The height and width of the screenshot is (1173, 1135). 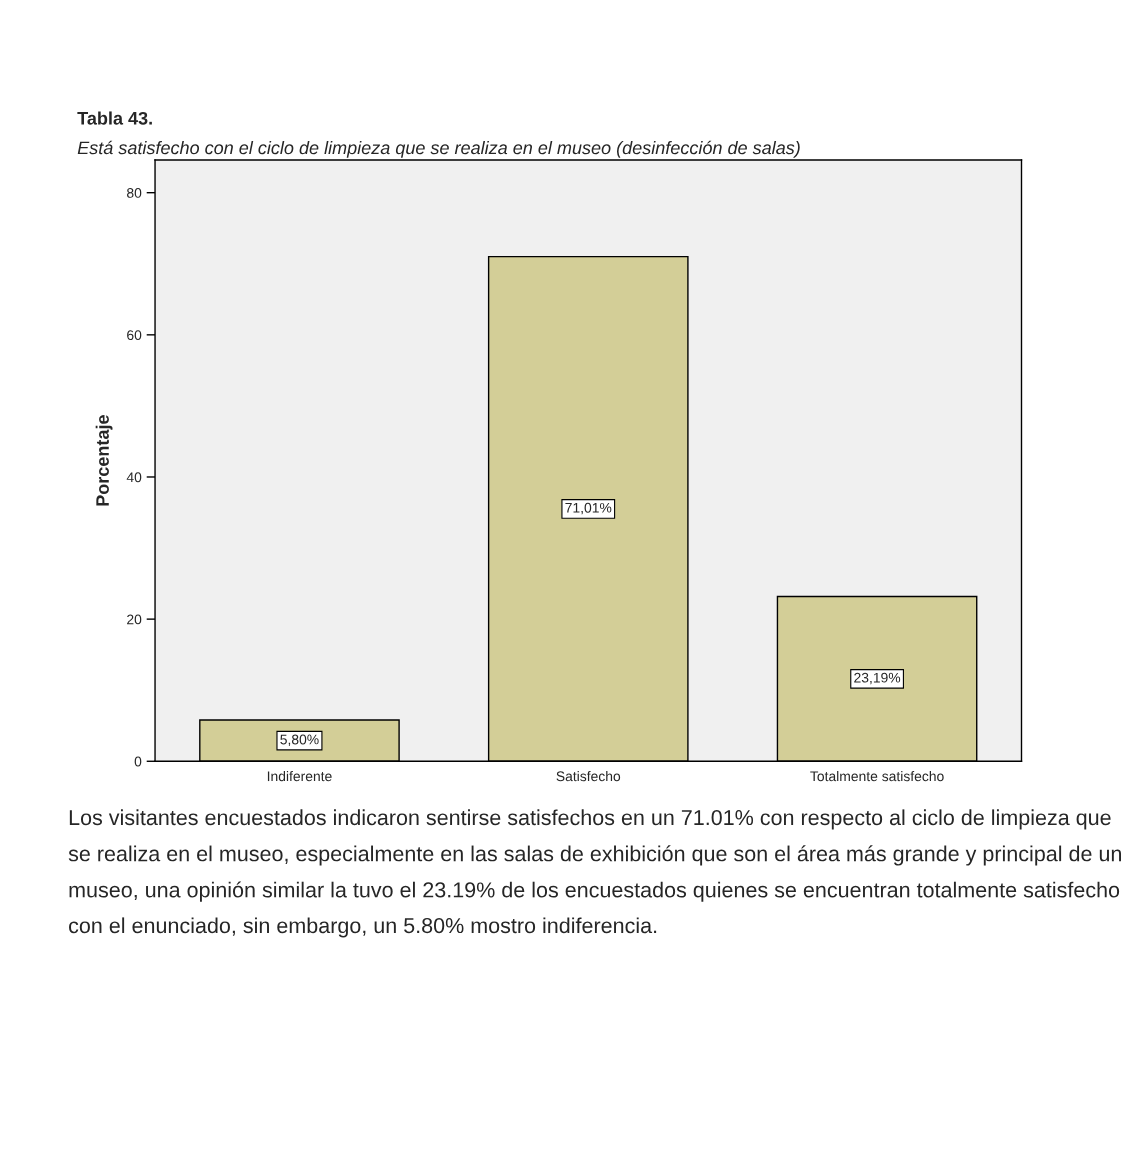 I want to click on x-tick-label: Satisfecho, so click(x=588, y=776).